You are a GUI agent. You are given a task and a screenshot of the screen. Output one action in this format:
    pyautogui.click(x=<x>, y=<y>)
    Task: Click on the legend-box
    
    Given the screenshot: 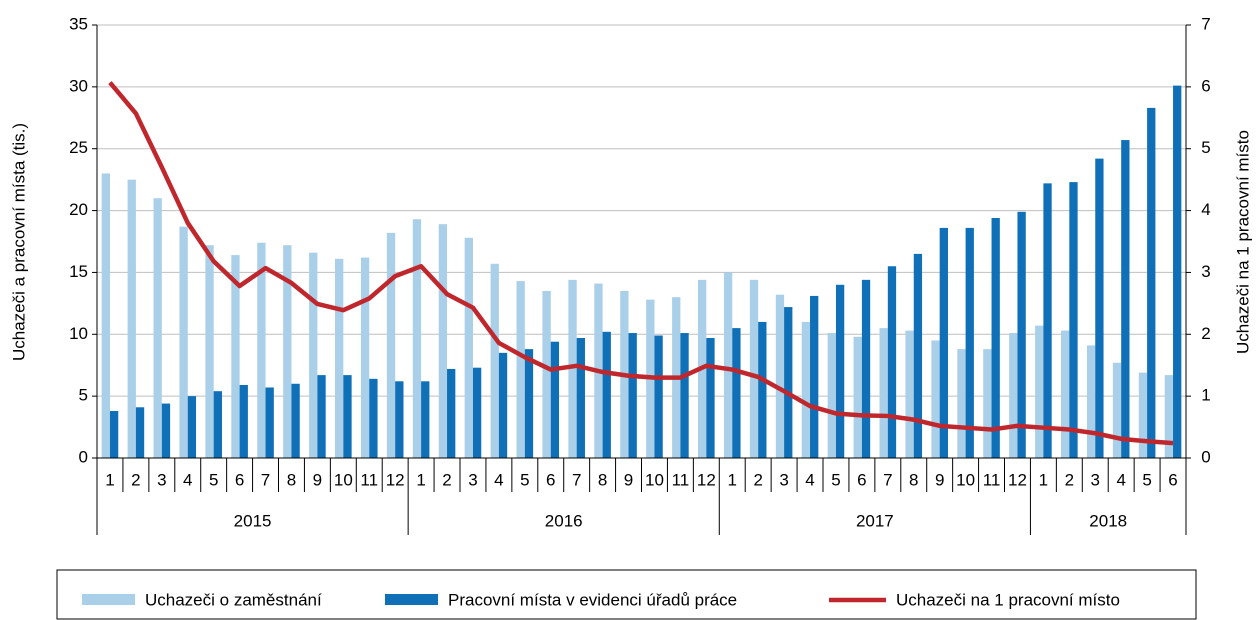 What is the action you would take?
    pyautogui.click(x=626, y=594)
    